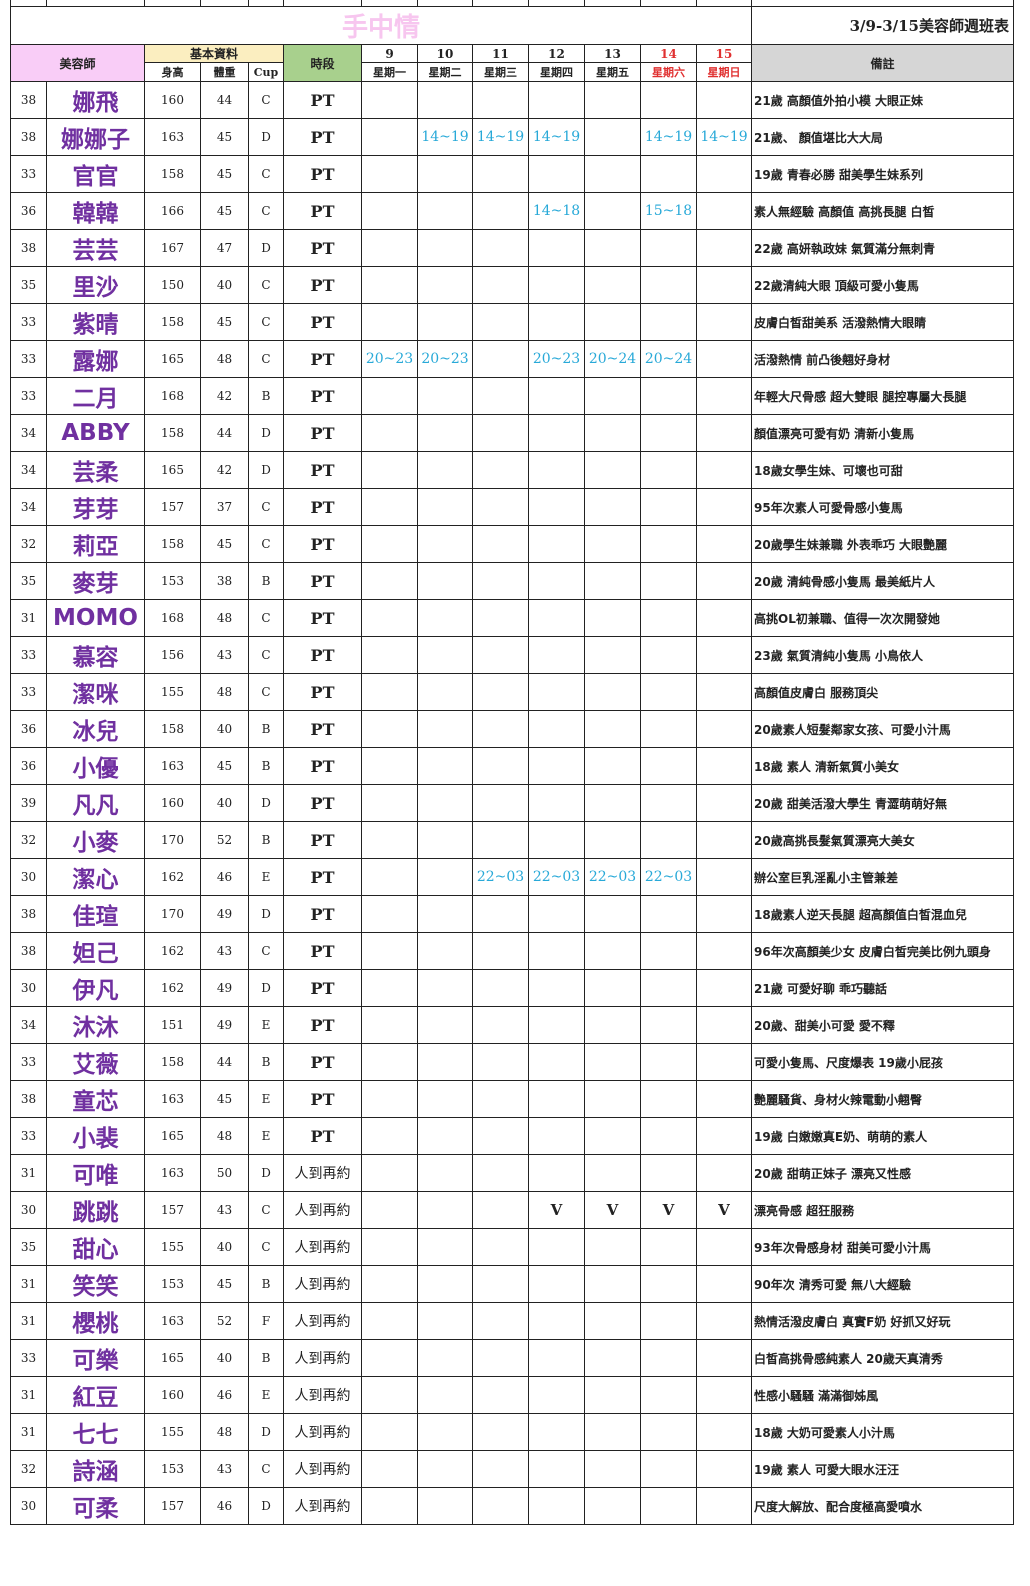 The width and height of the screenshot is (1030, 1586). I want to click on beautician-row: 31 七七 155 48 D 人到再約 18歲 大奶可愛素人小汁馬, so click(512, 1432).